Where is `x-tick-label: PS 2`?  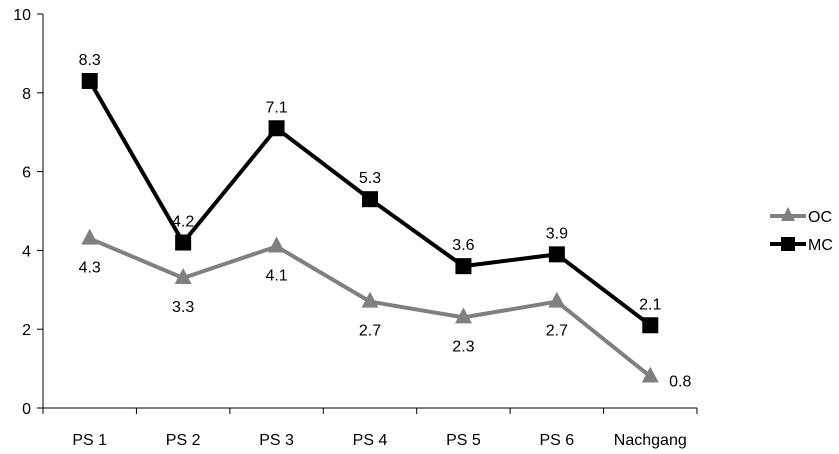 x-tick-label: PS 2 is located at coordinates (183, 440).